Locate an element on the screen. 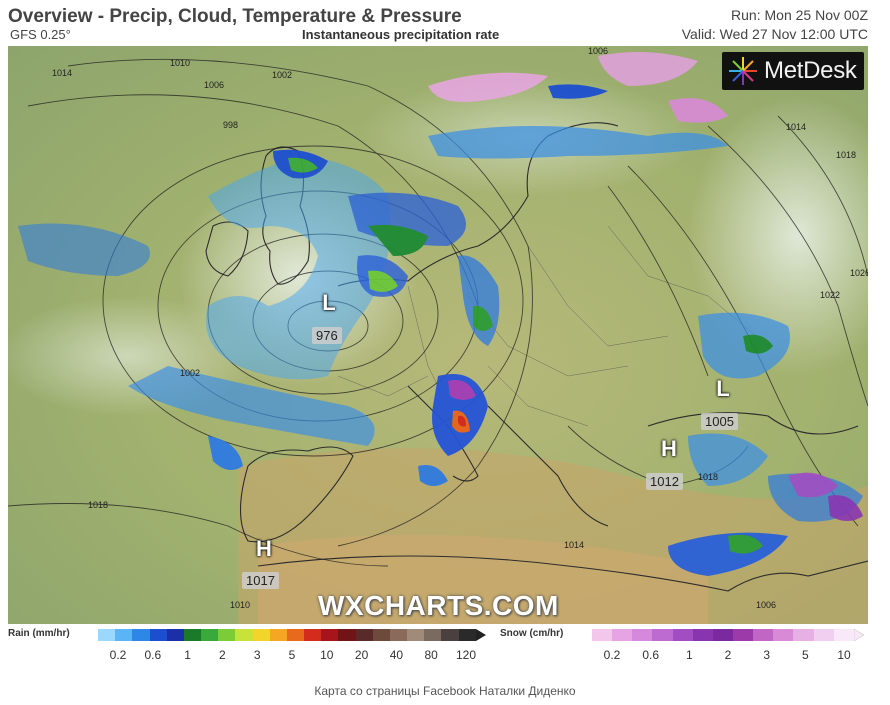 Image resolution: width=890 pixels, height=705 pixels. rain-colorbar-arrow is located at coordinates (481, 635).